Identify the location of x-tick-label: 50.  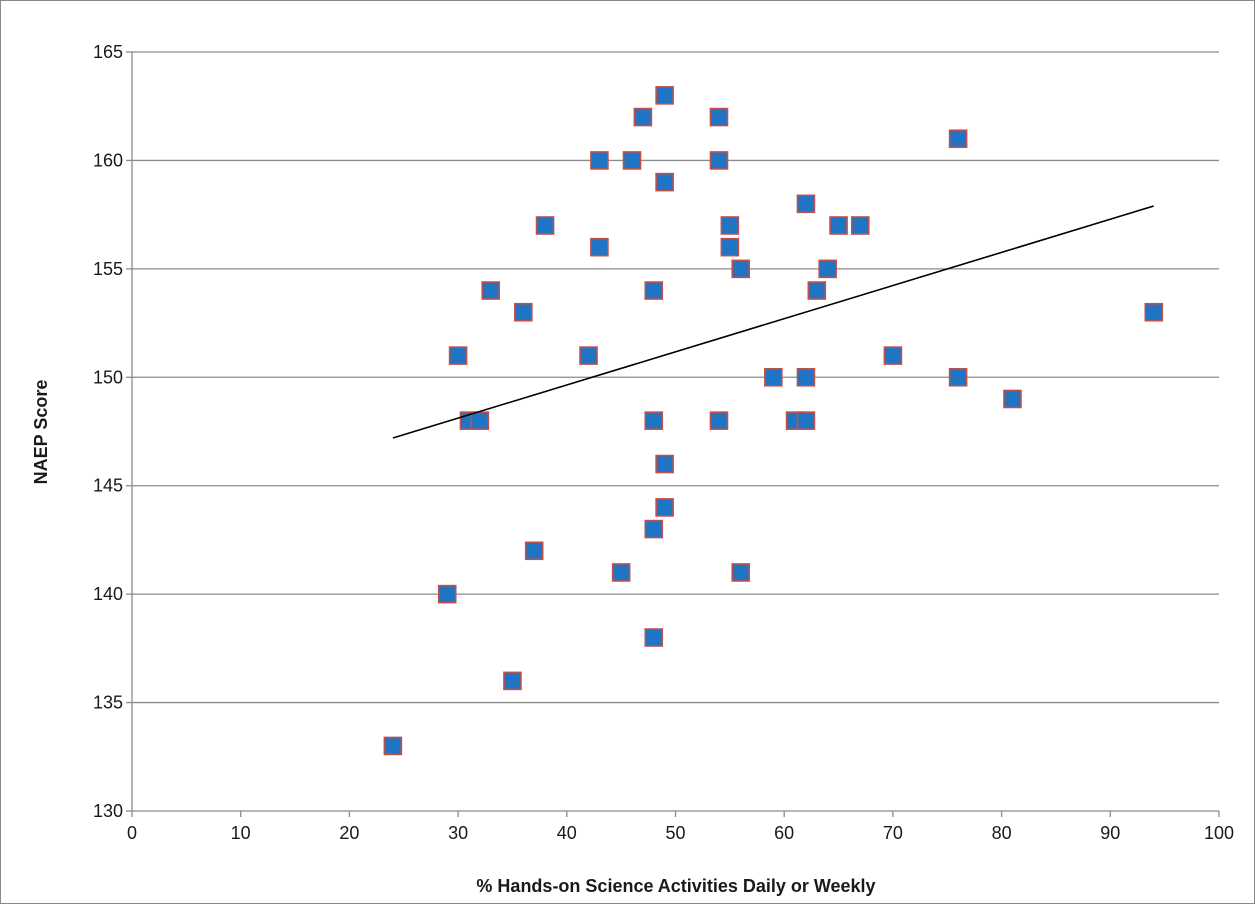
(675, 833).